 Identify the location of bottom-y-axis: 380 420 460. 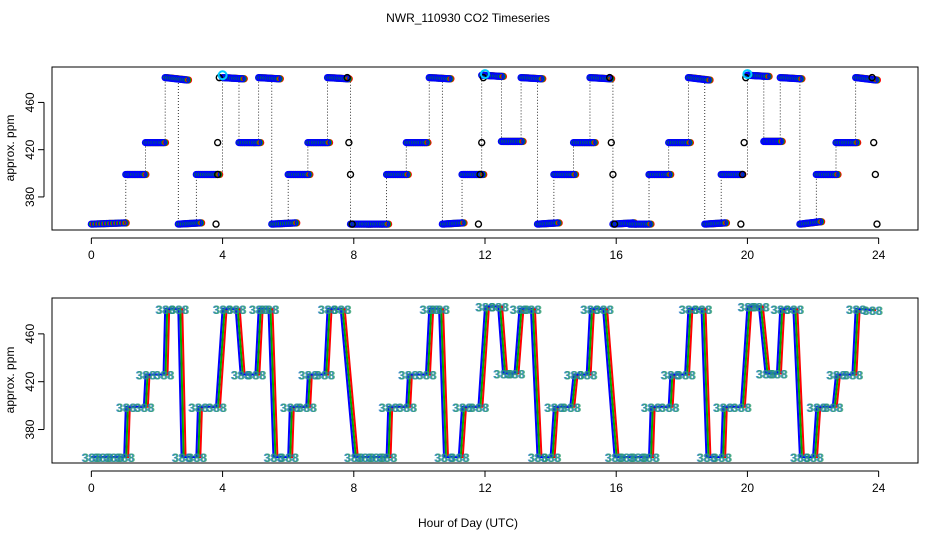
(34, 382).